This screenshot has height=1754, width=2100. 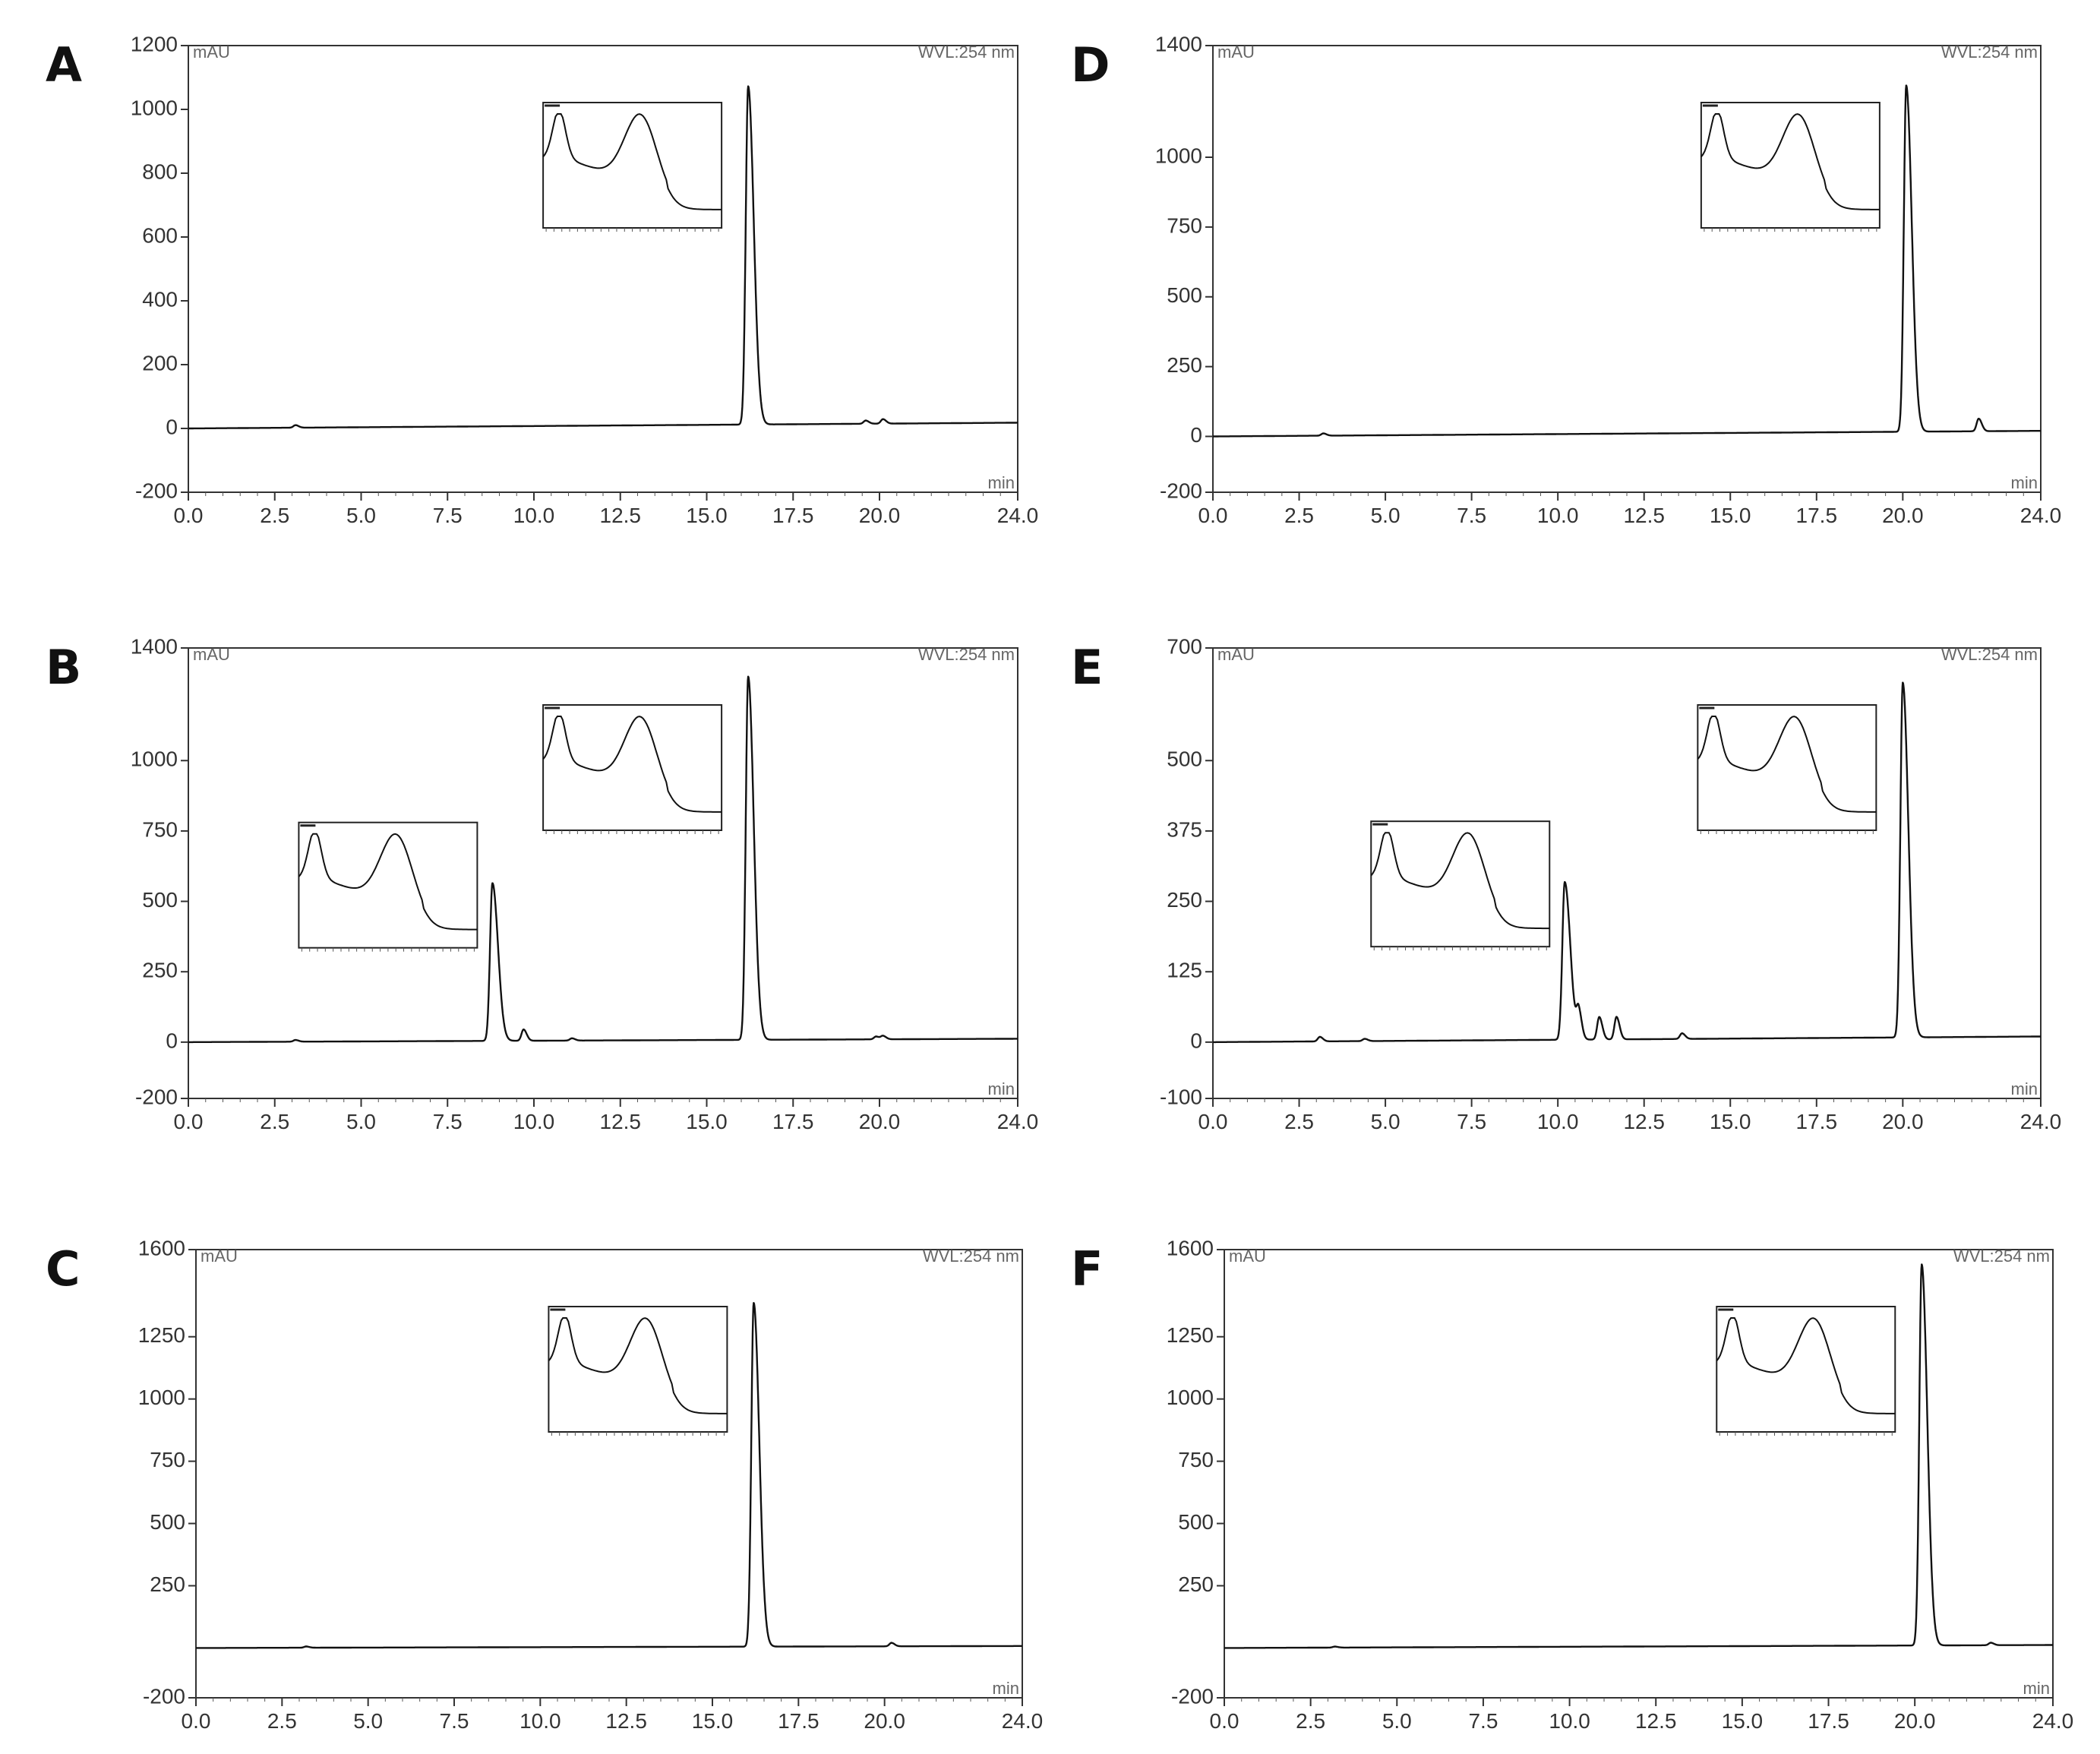 I want to click on panel-letter: F, so click(x=1087, y=1269).